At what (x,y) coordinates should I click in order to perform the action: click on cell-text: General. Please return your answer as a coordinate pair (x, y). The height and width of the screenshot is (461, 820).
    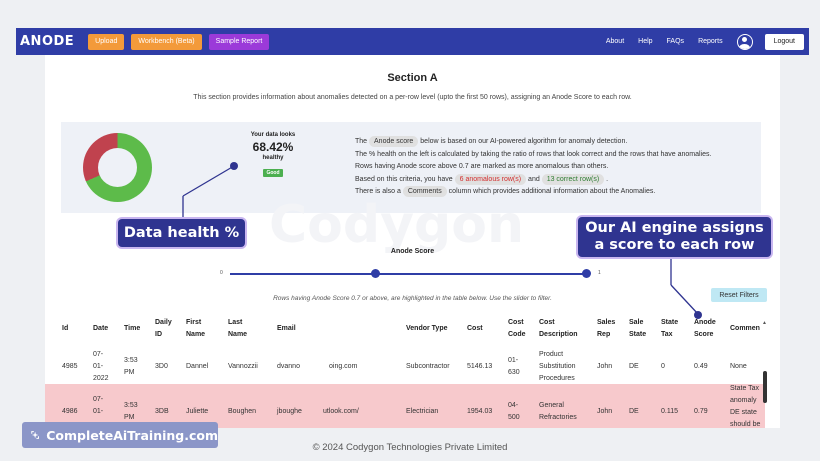
    Looking at the image, I should click on (551, 405).